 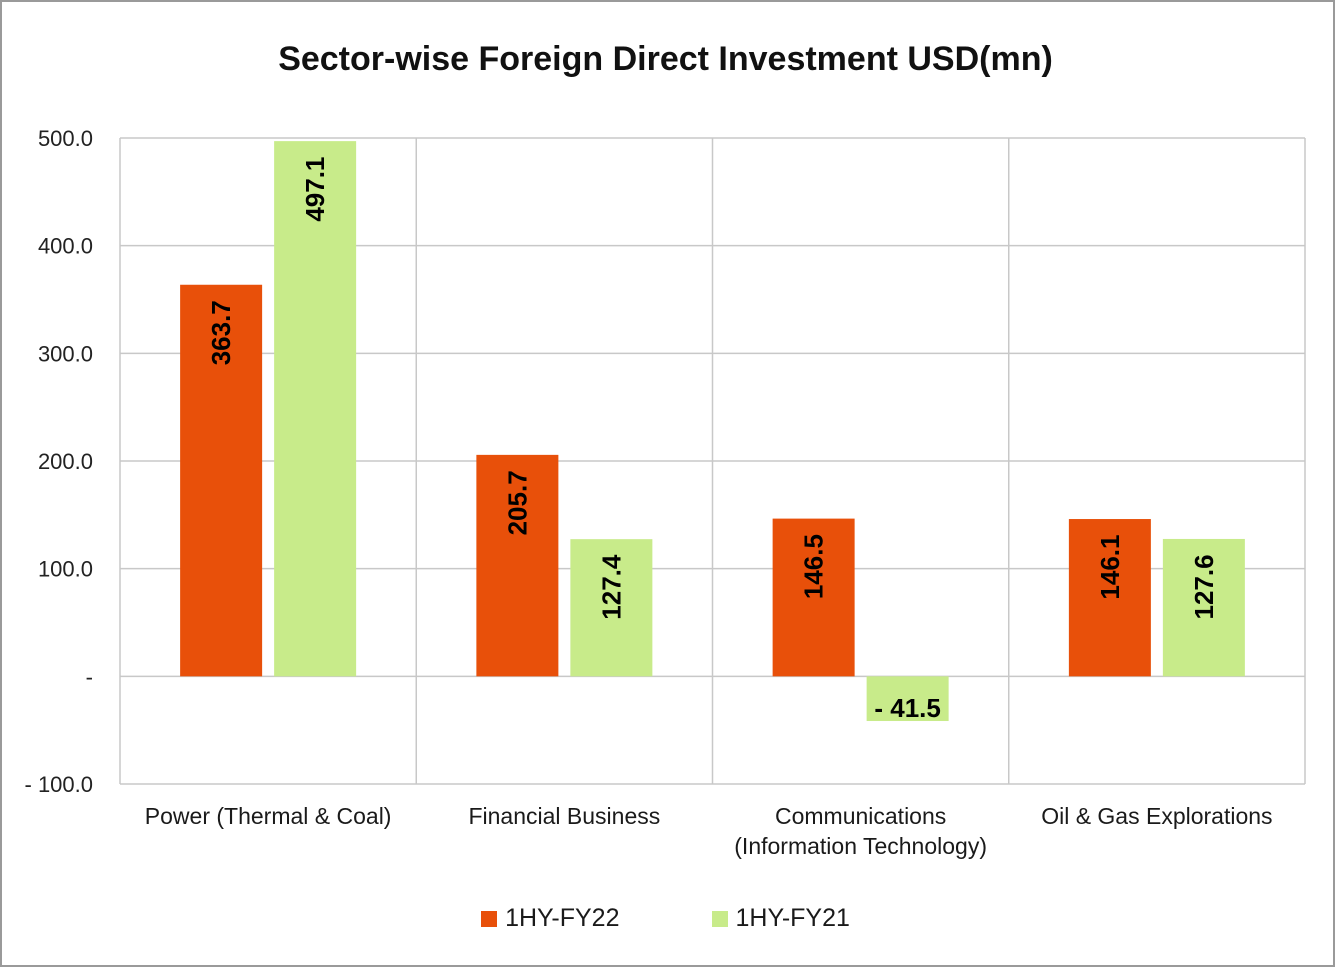 I want to click on x-category-label: (Information Technology), so click(x=860, y=846).